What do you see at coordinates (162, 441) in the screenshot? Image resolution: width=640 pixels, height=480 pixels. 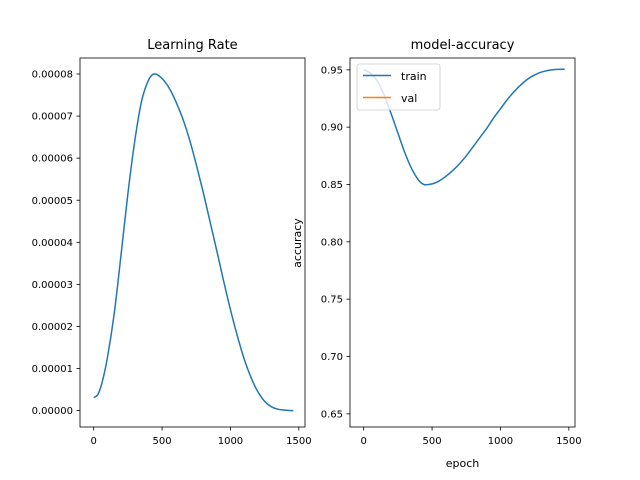 I see `chart0-x-tick-label: 500` at bounding box center [162, 441].